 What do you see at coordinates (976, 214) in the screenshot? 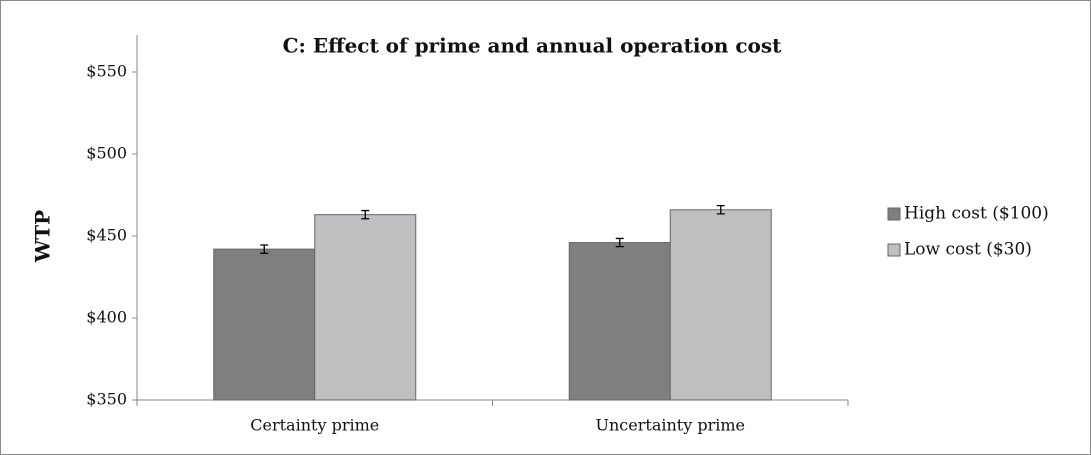
I see `legend-label: High cost ($100)` at bounding box center [976, 214].